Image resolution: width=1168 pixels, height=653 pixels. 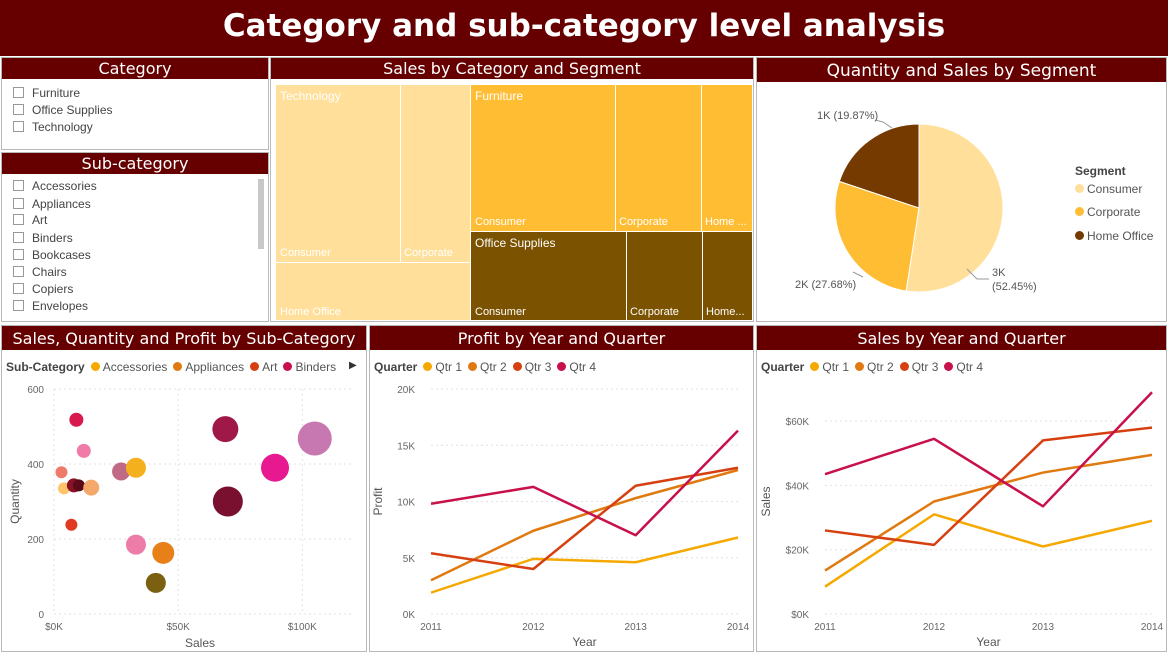 I want to click on treemap-label: Consumer, so click(x=500, y=312).